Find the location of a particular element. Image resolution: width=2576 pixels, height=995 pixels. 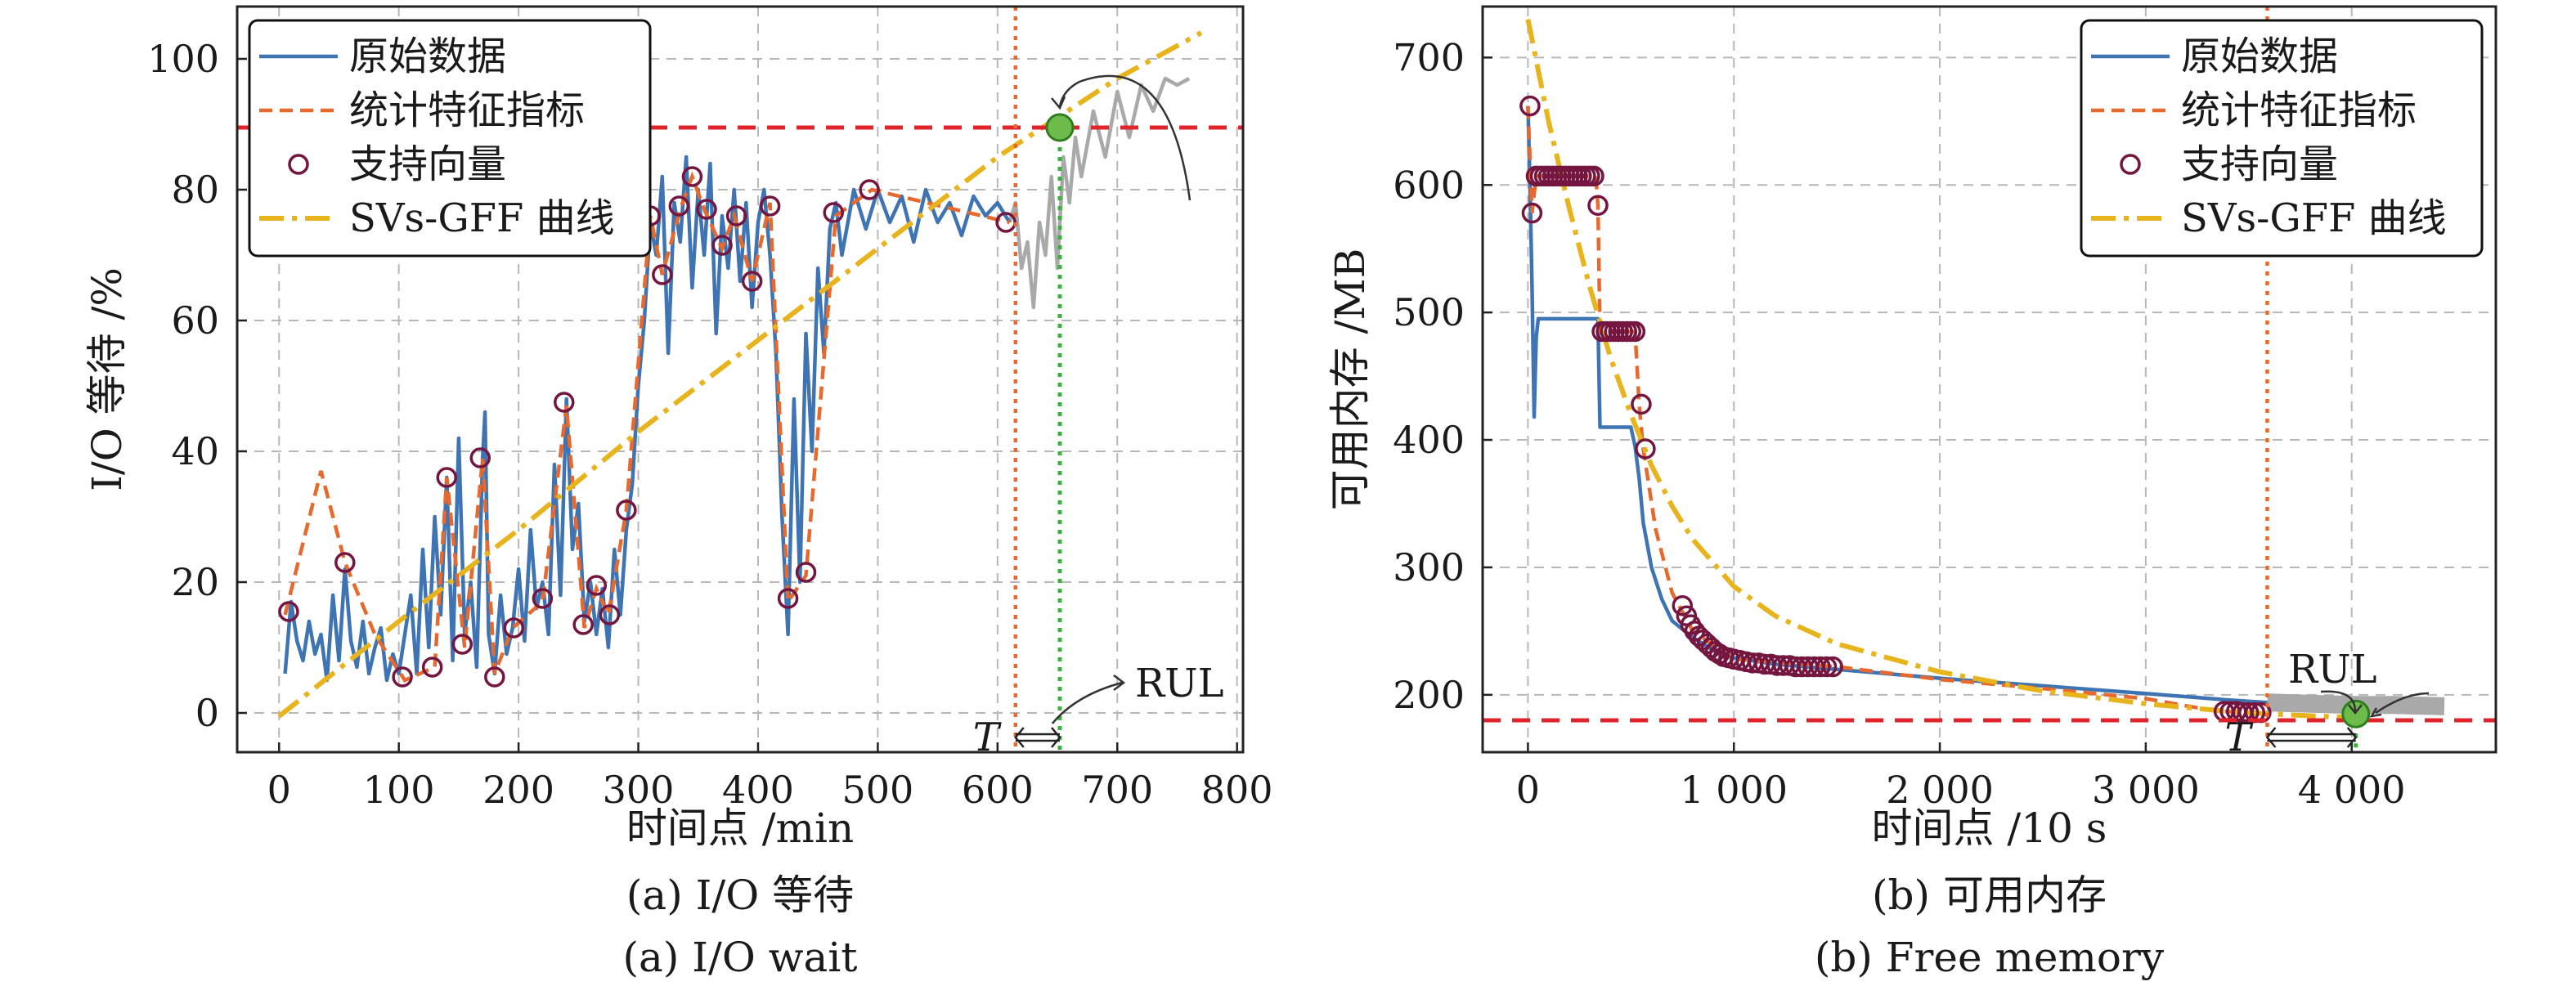

legend-b: 原始数据 统计特征指标 支持向量 SVs-GFF 曲线 is located at coordinates (2282, 138).